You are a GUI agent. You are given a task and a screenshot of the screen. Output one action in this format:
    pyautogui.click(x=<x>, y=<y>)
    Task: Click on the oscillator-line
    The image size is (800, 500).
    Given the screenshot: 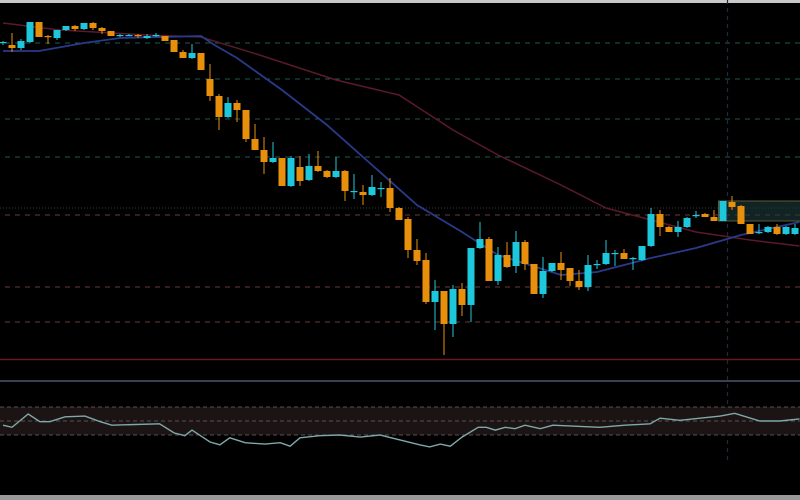 What is the action you would take?
    pyautogui.click(x=401, y=430)
    